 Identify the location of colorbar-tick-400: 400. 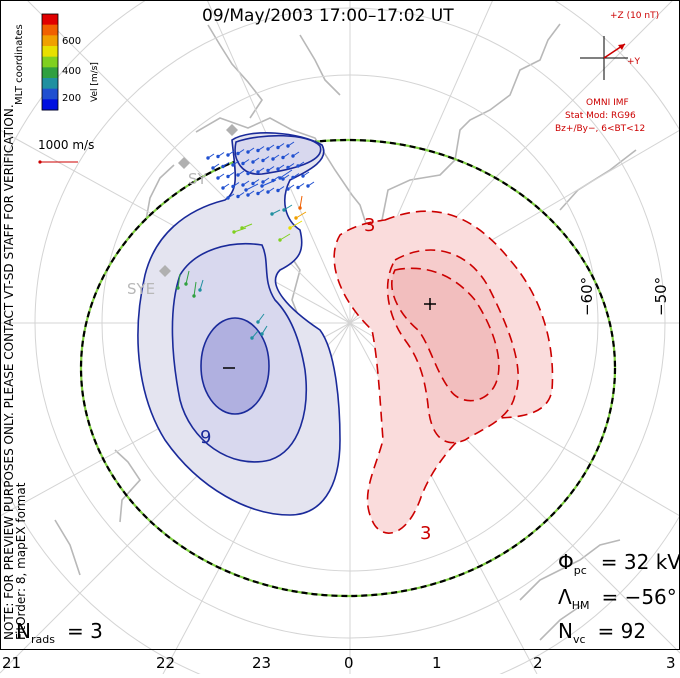
(72, 71).